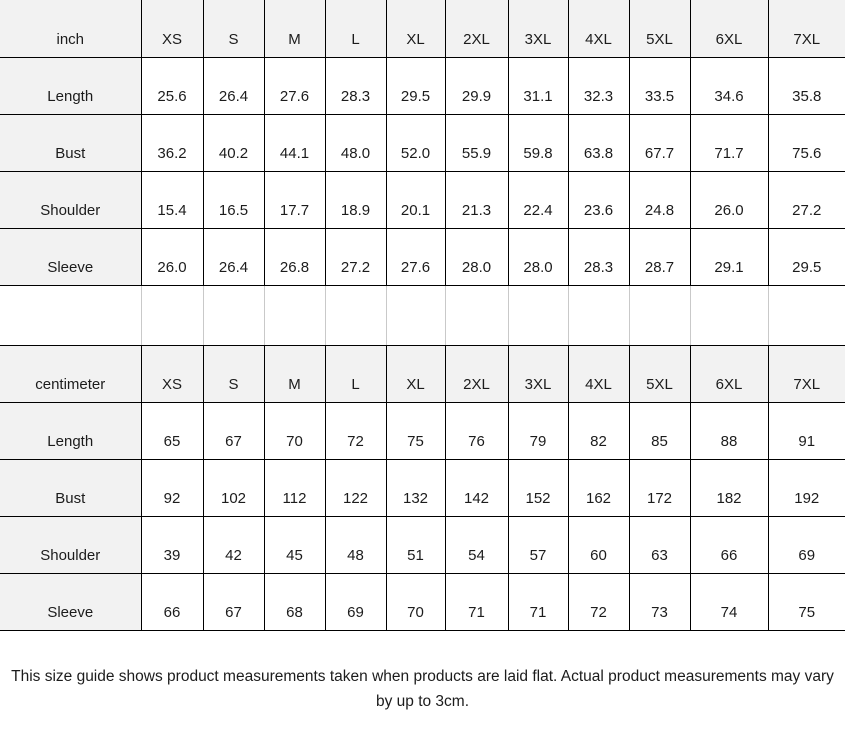 This screenshot has height=741, width=845. What do you see at coordinates (729, 256) in the screenshot?
I see `value-cell: 29.1` at bounding box center [729, 256].